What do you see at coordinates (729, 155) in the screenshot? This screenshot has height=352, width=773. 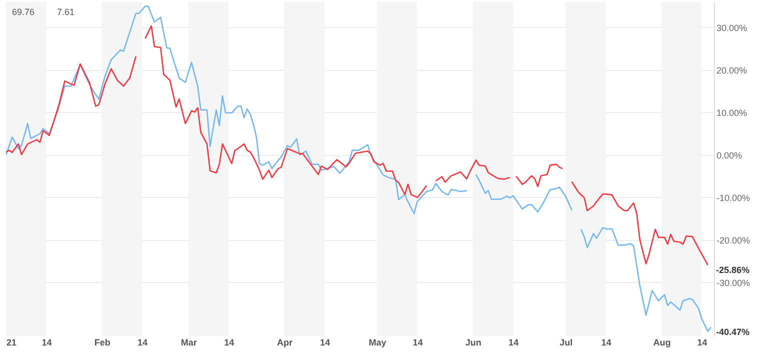 I see `y-tick-label: 0.00%` at bounding box center [729, 155].